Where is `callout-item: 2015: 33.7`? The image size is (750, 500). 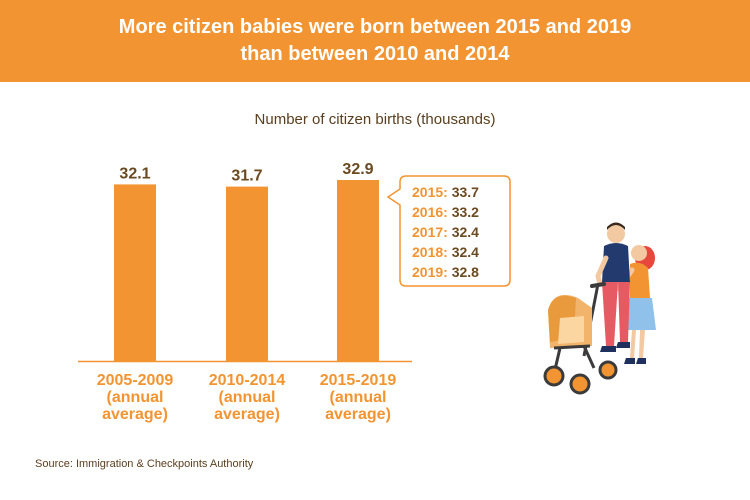
callout-item: 2015: 33.7 is located at coordinates (455, 192).